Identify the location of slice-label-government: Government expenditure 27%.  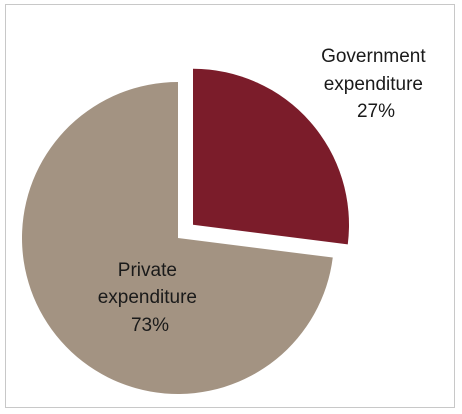
(376, 84).